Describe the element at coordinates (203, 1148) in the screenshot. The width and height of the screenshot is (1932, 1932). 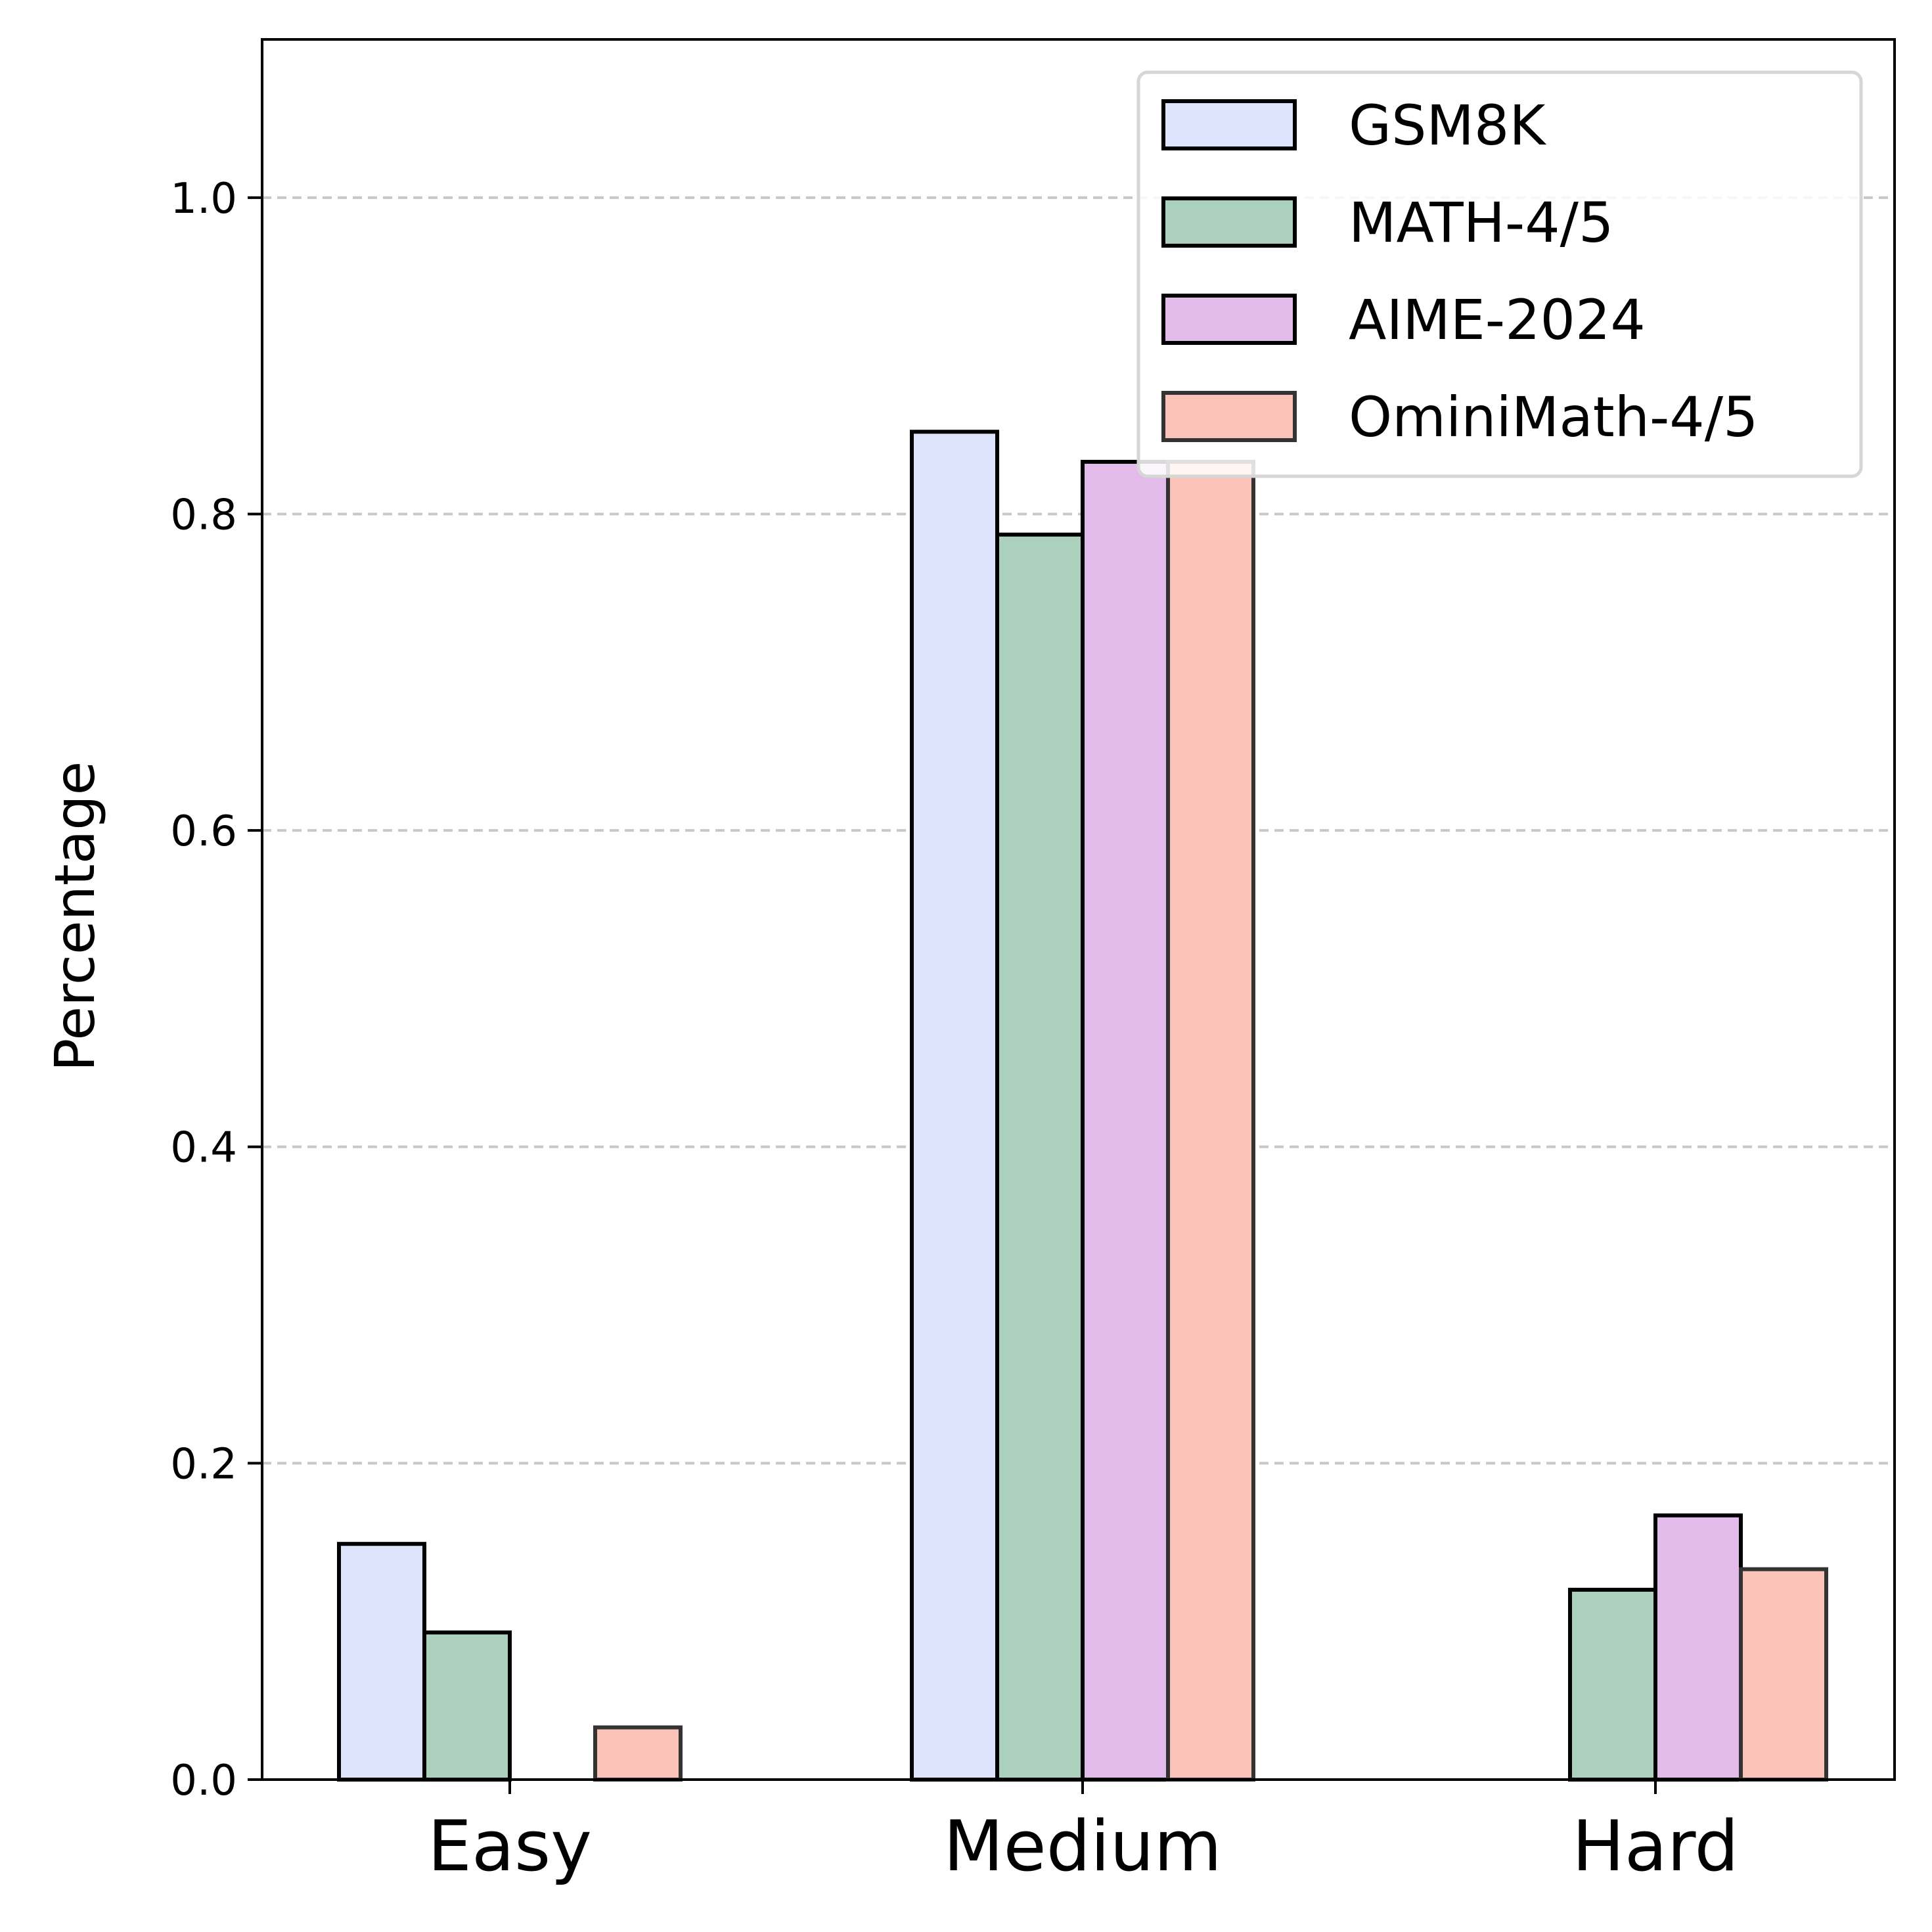
I see `y-tick-label: 0.4` at that location.